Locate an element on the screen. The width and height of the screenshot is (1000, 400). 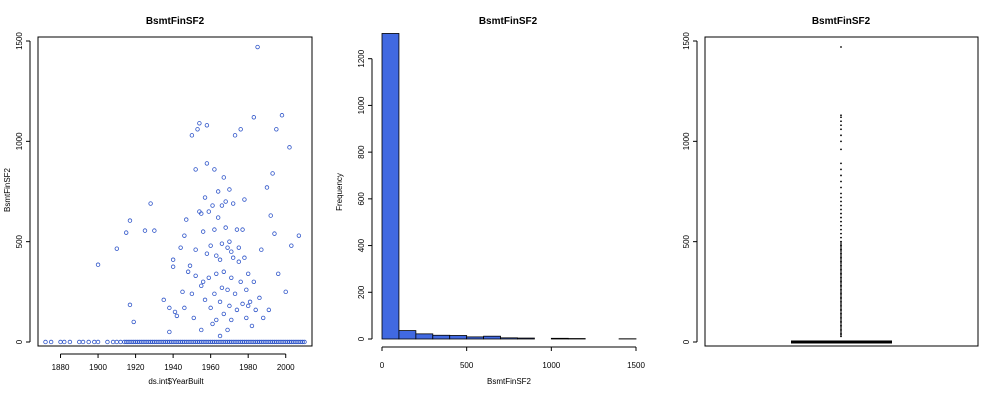
scatter-y-tick-label: 1000 is located at coordinates (19, 141).